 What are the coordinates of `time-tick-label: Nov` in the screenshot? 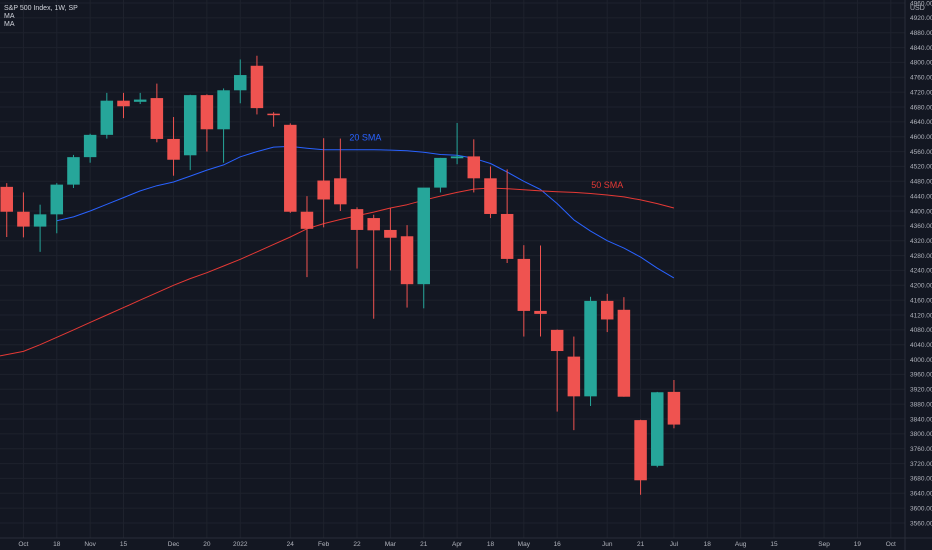 It's located at (90, 544).